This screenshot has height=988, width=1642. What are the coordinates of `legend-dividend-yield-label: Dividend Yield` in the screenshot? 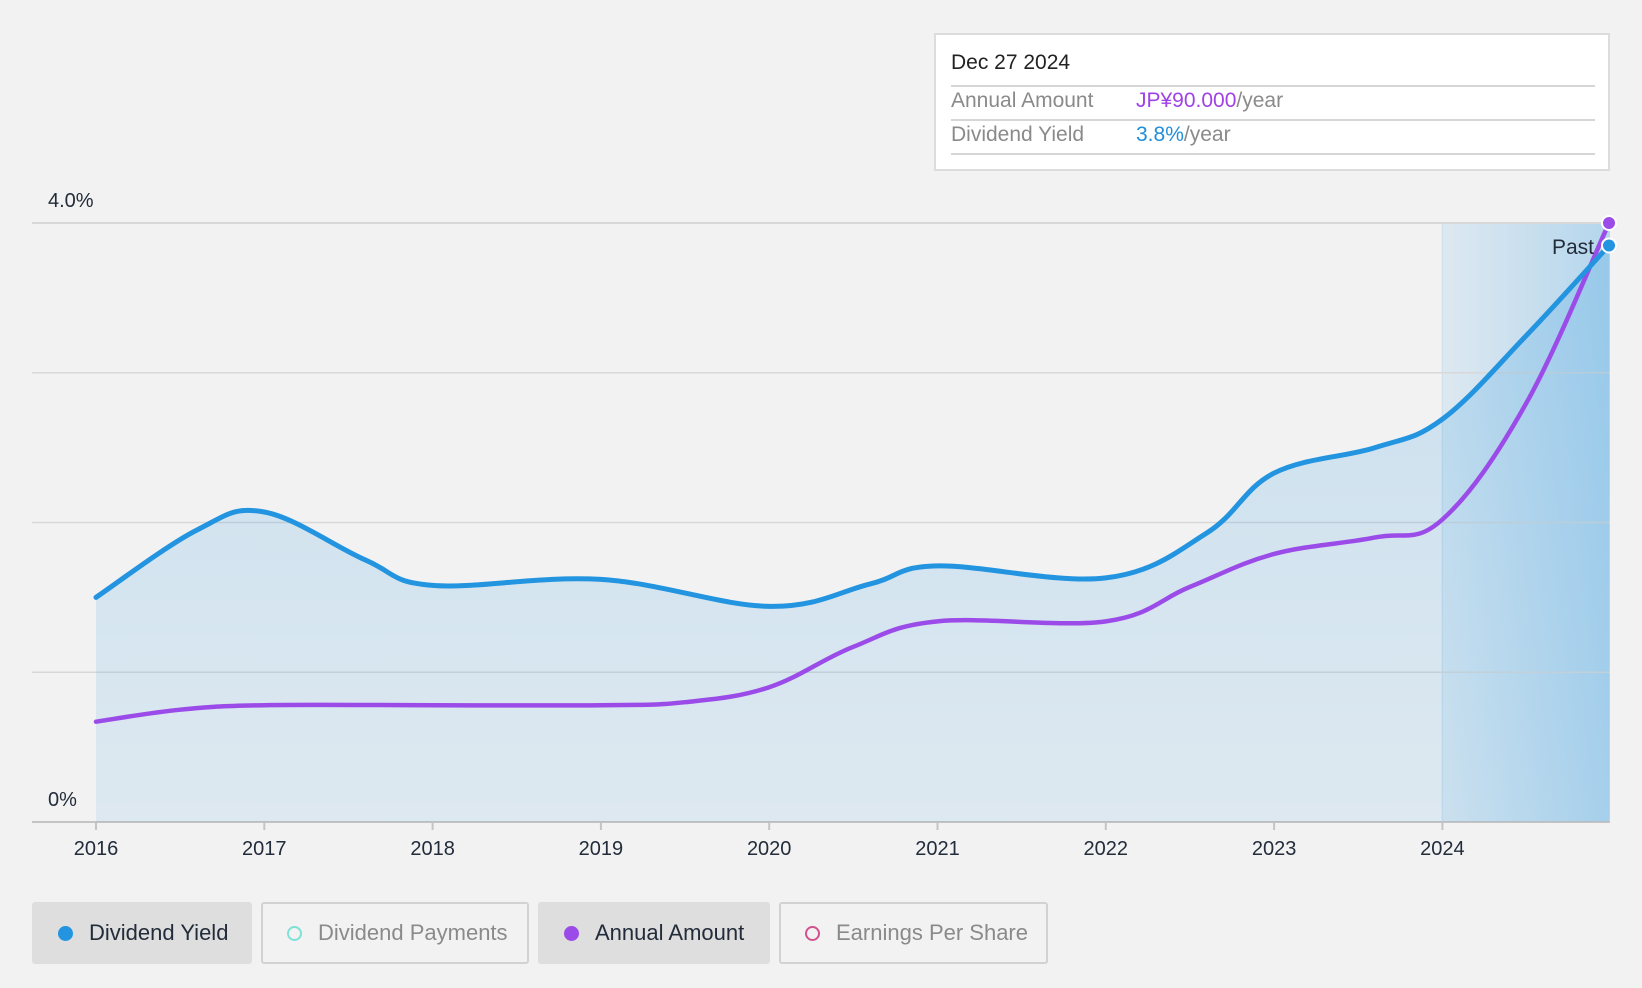 It's located at (159, 932).